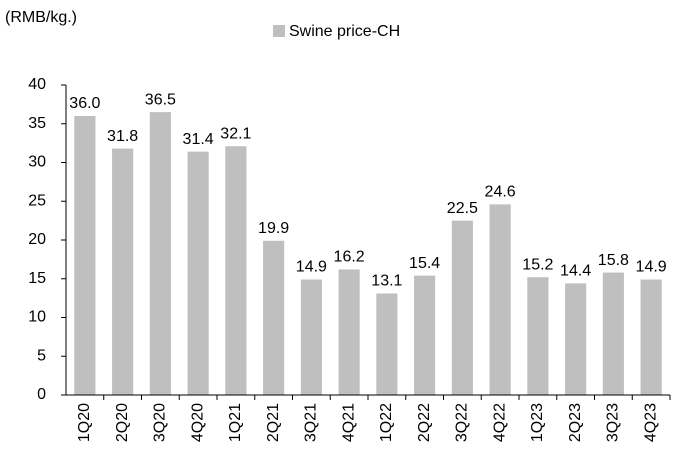 Image resolution: width=686 pixels, height=461 pixels. Describe the element at coordinates (37, 317) in the screenshot. I see `y-tick-label: 10` at that location.